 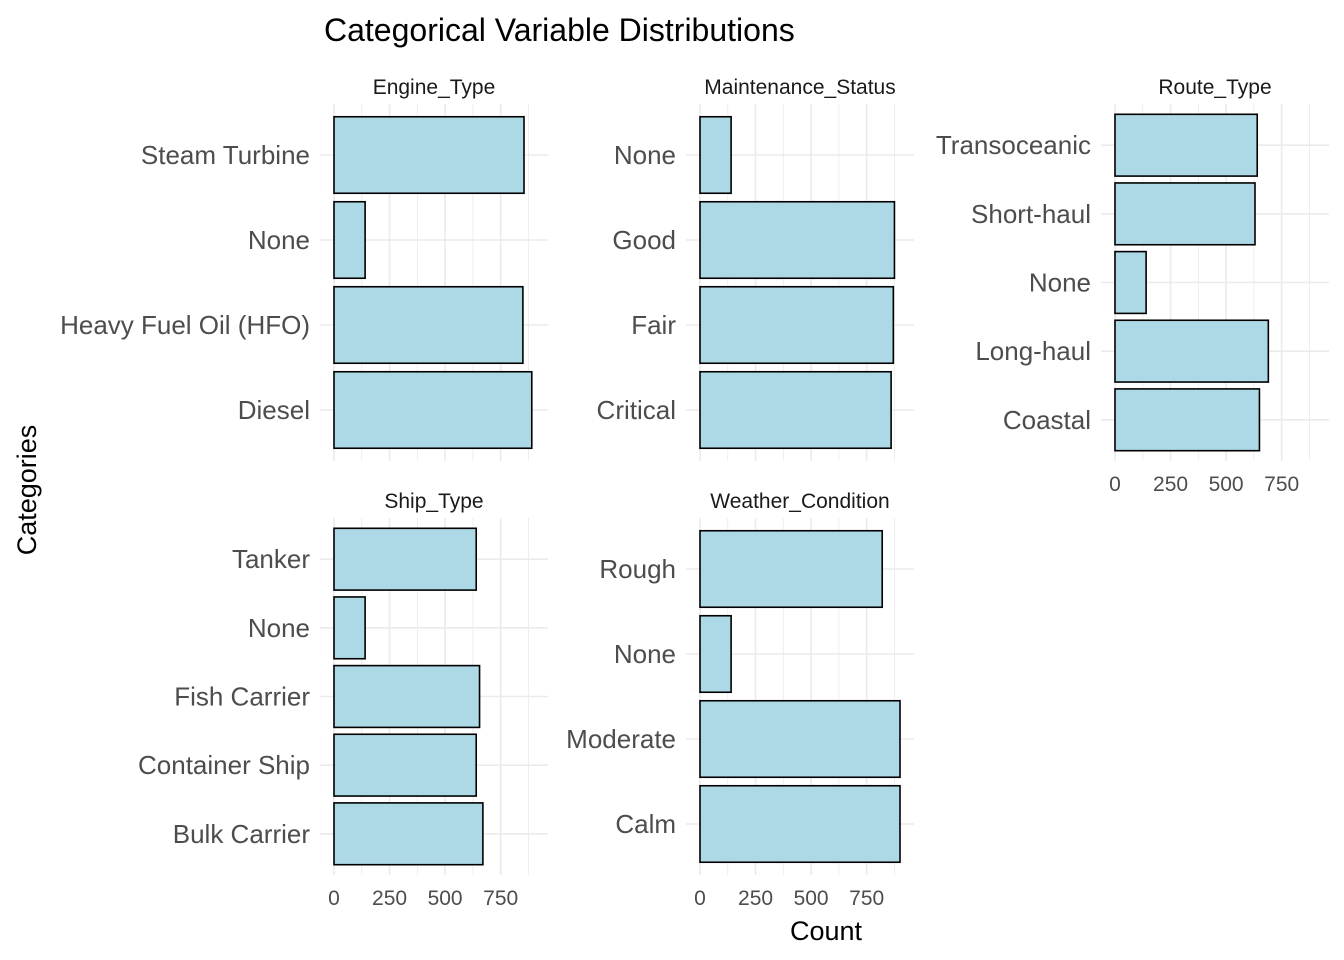 I want to click on category-label: Calm, so click(x=645, y=824).